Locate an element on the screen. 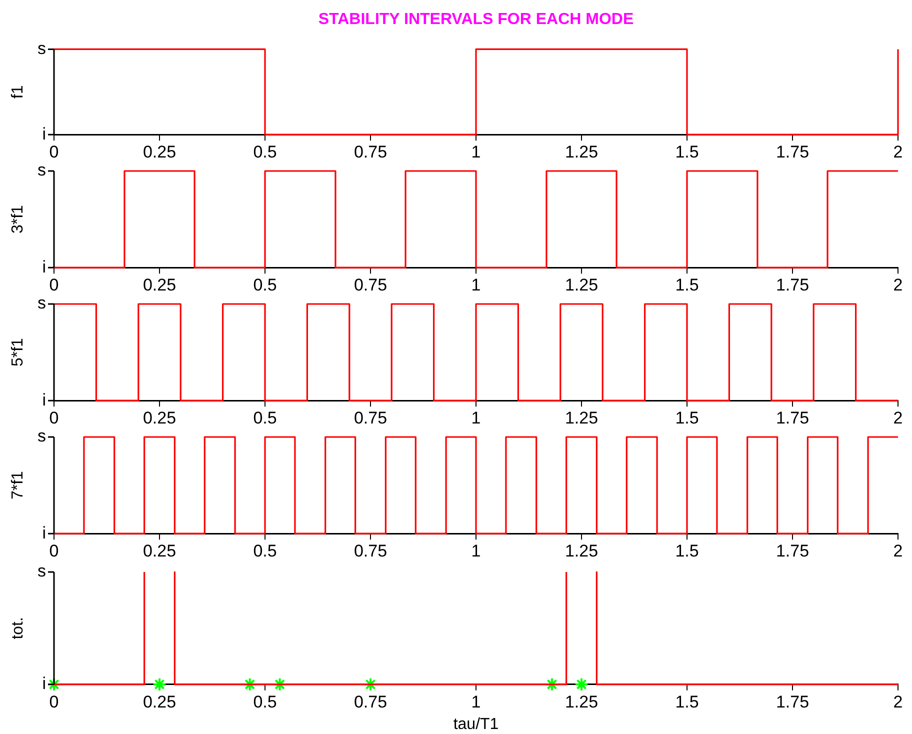 The image size is (912, 734). y-axis-title: 7*f1 is located at coordinates (17, 485).